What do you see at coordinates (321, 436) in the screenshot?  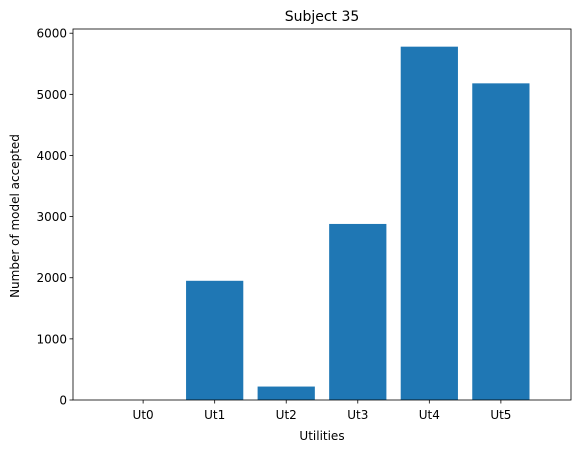 I see `x-axis-label: Utilities` at bounding box center [321, 436].